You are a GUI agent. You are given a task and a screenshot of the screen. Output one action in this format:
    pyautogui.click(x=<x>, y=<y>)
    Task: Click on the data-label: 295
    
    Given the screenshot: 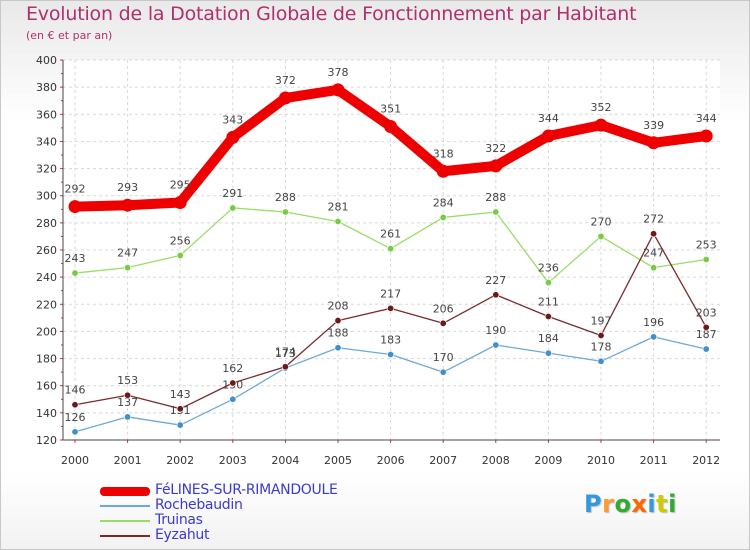 What is the action you would take?
    pyautogui.click(x=180, y=185)
    